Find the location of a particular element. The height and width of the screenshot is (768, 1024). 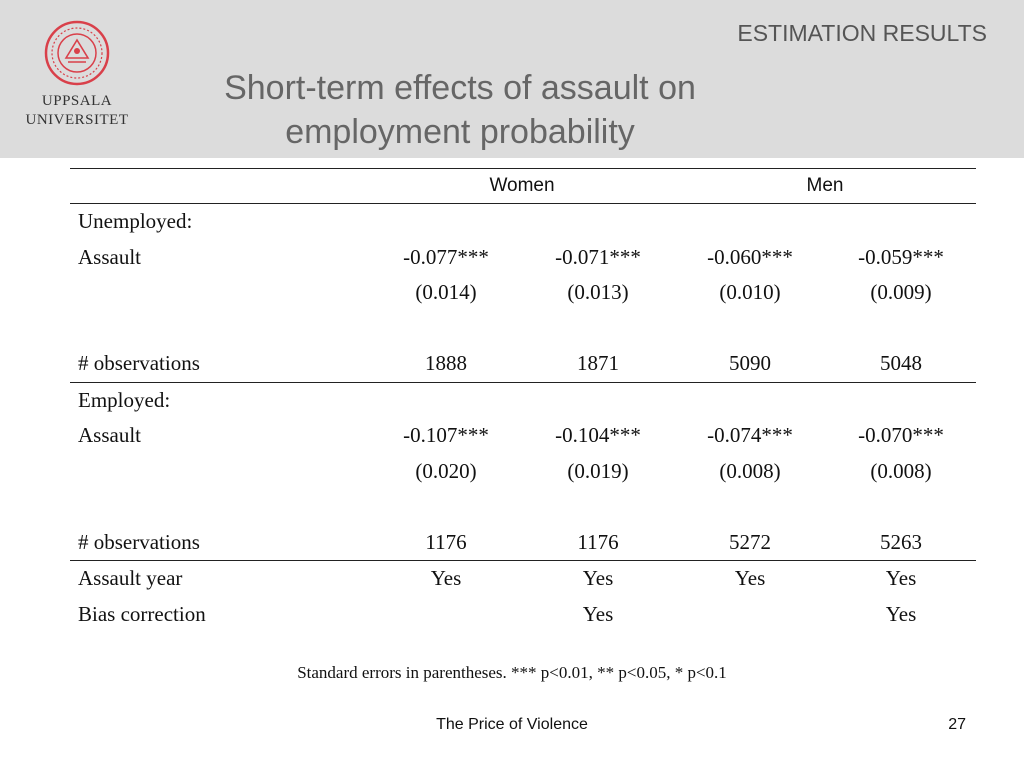

section-label: ESTIMATION RESULTS is located at coordinates (862, 33).